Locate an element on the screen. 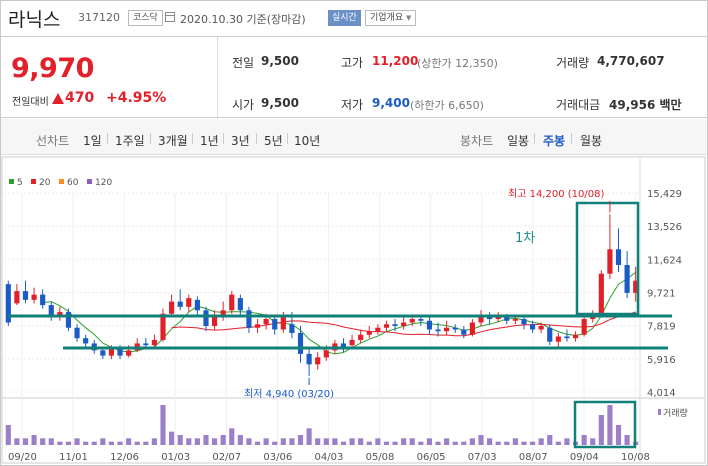  min-annotation: 최저 4,940 (03/20) is located at coordinates (289, 394).